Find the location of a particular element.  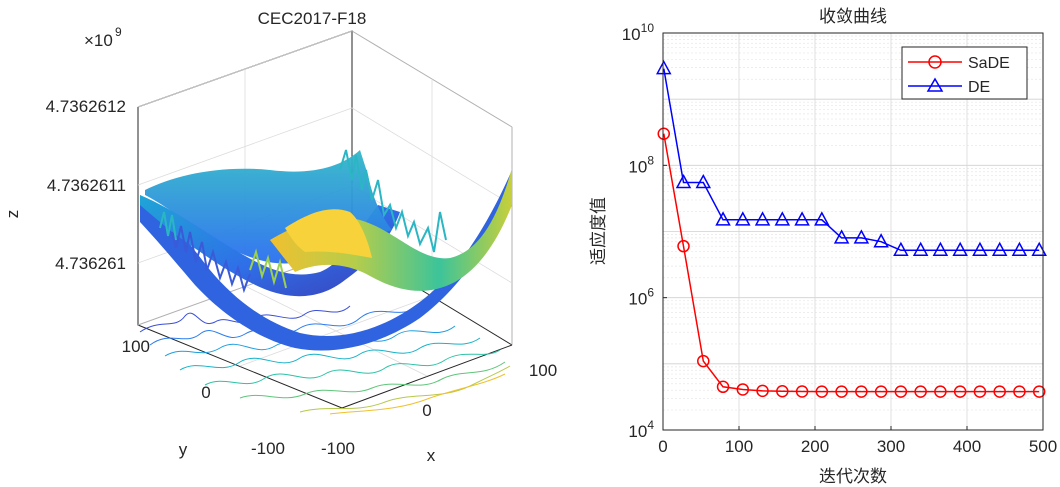

legend: SaDE DE is located at coordinates (964, 73).